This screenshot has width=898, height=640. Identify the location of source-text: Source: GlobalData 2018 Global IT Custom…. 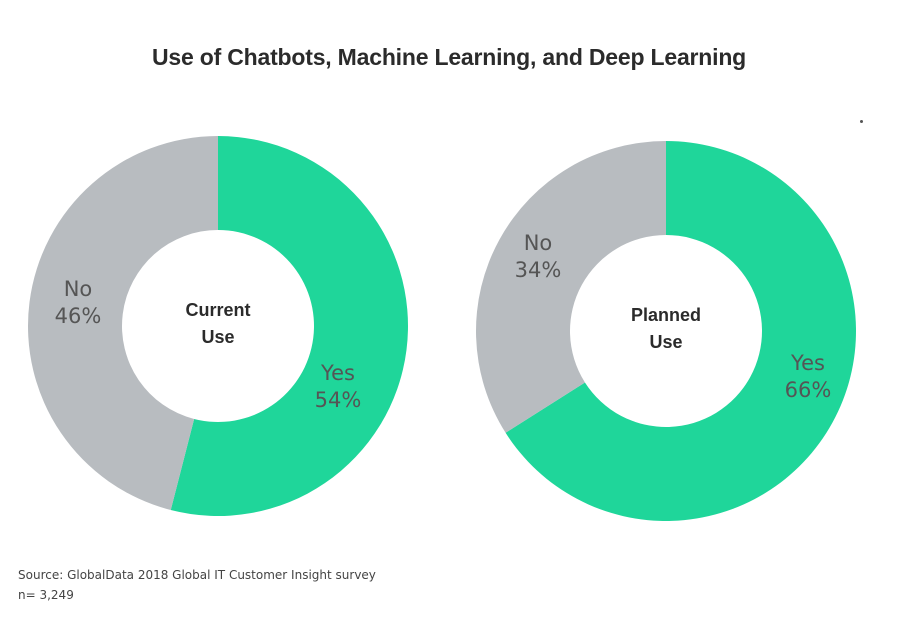
(197, 575).